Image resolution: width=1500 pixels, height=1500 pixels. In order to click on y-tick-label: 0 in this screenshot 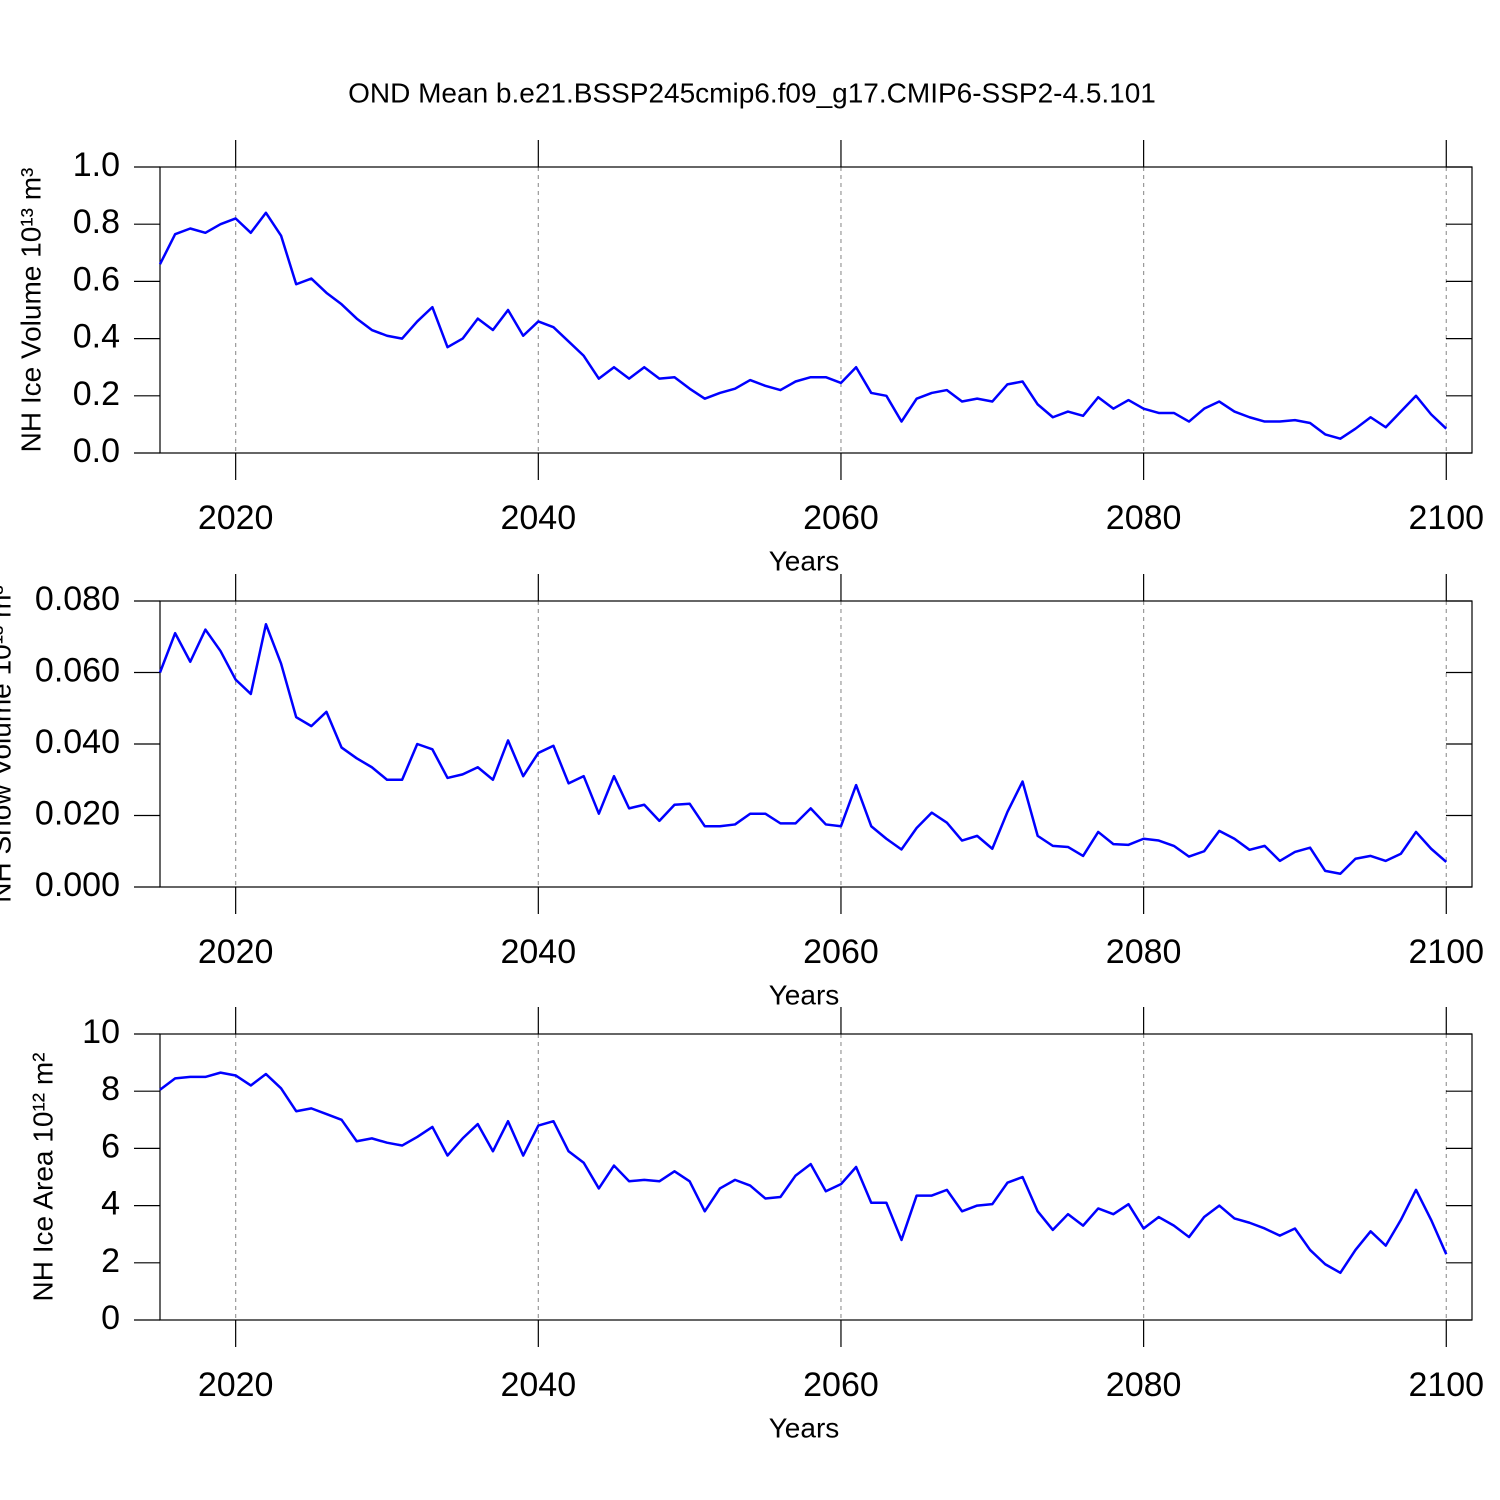, I will do `click(110, 1318)`.